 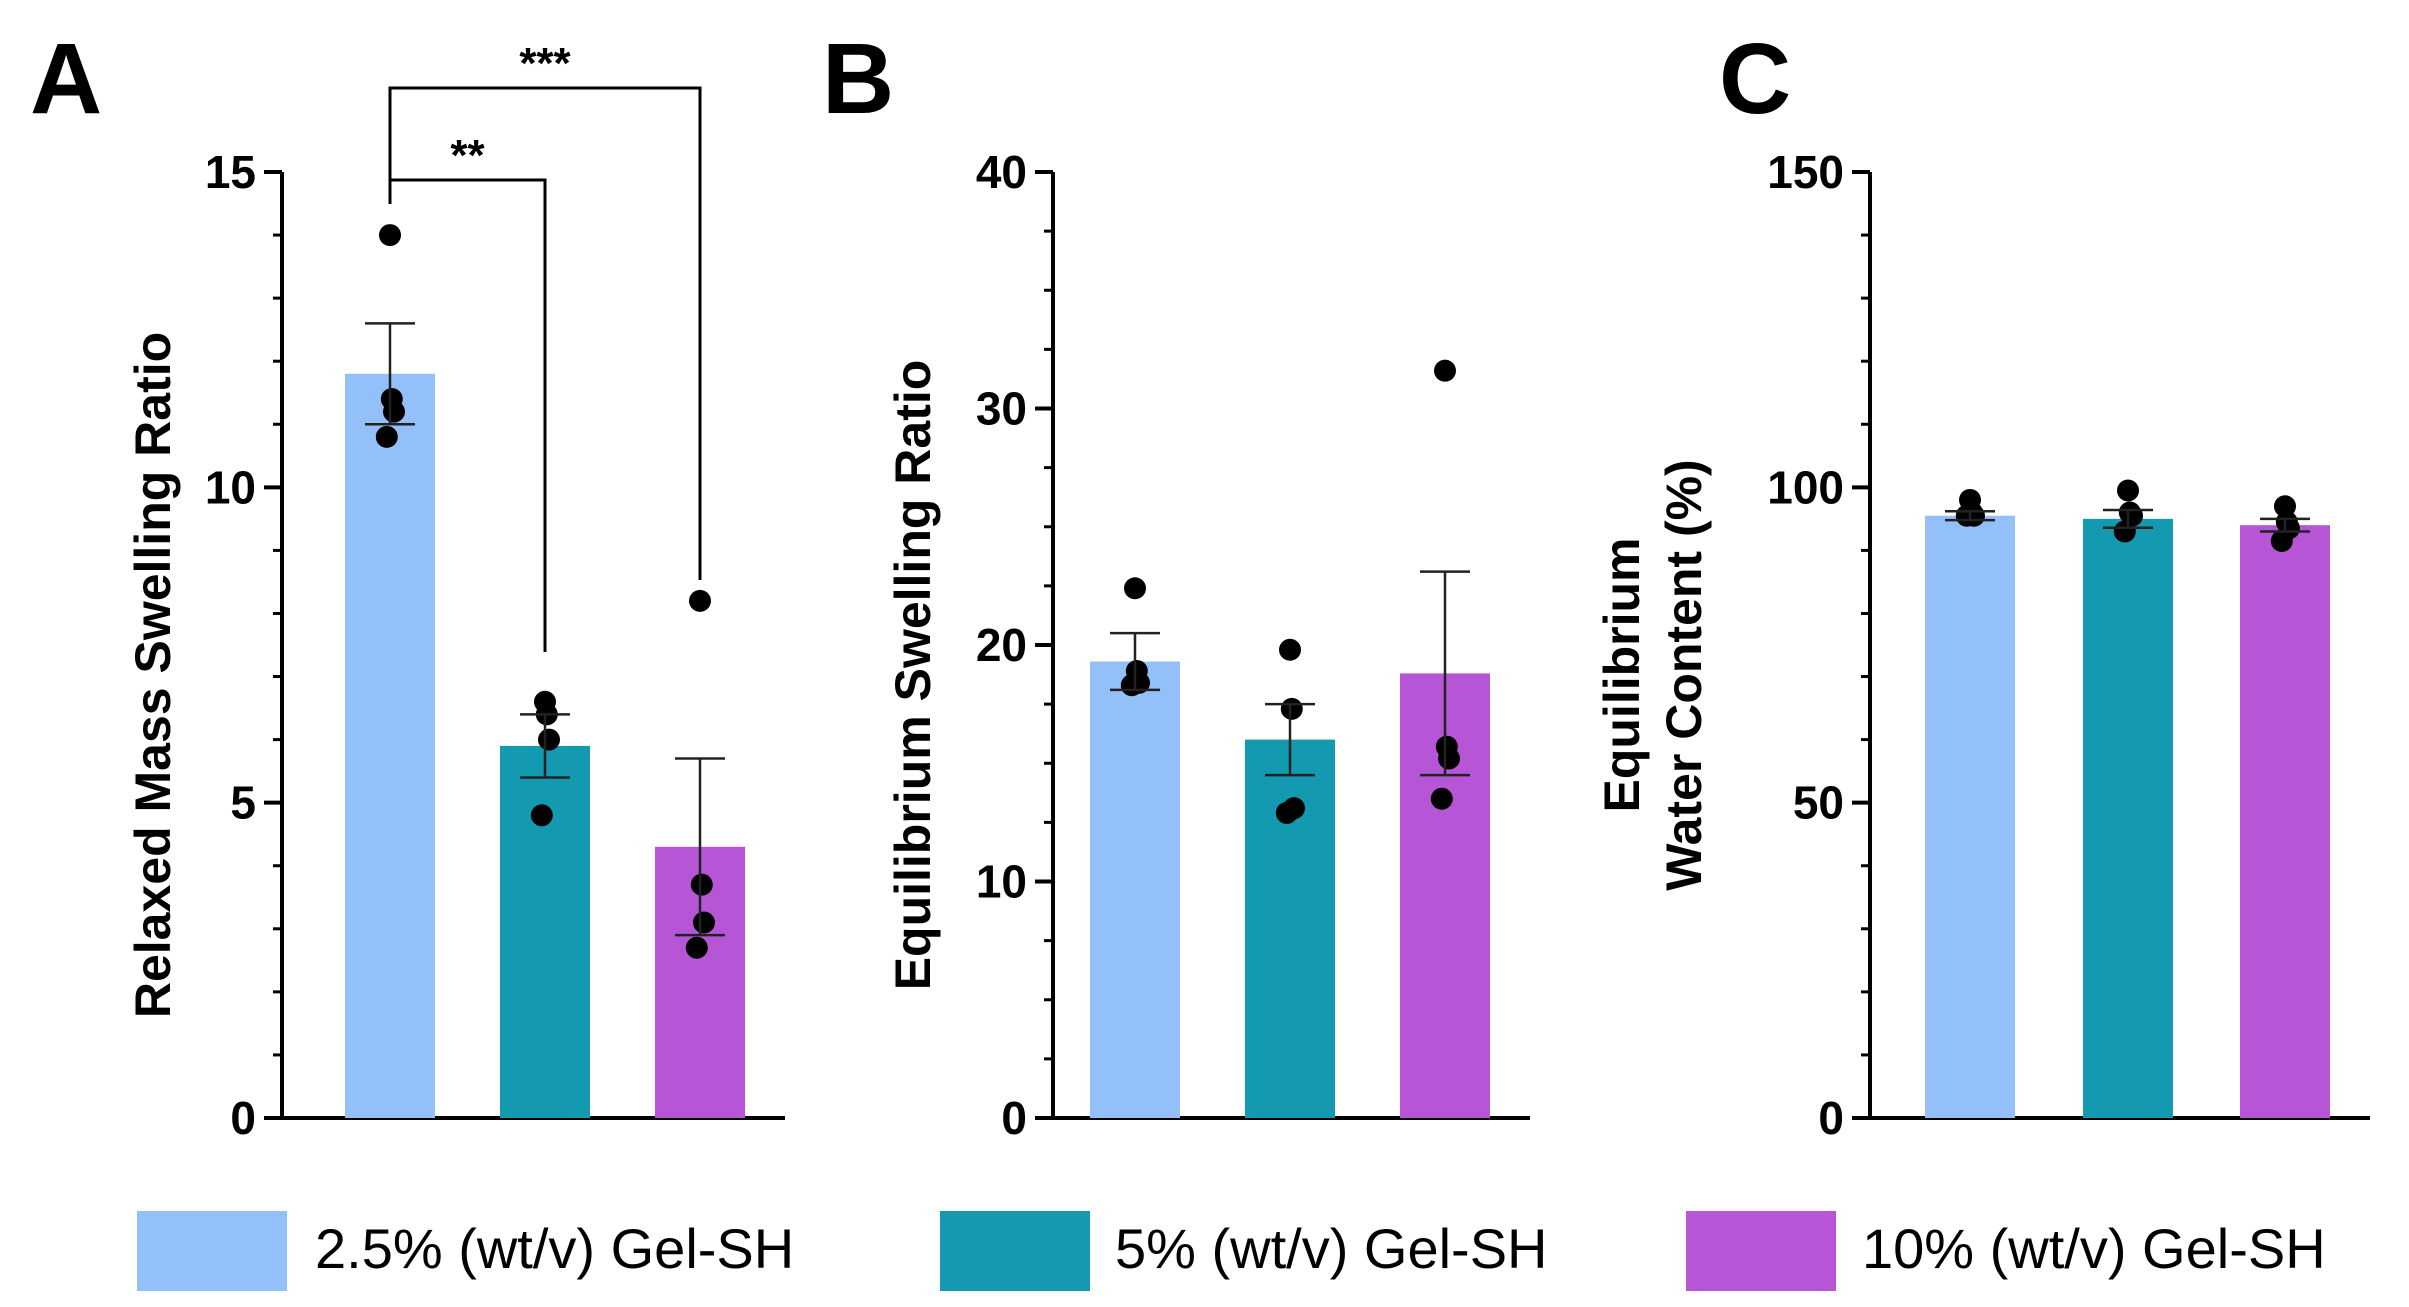 What do you see at coordinates (1622, 675) in the screenshot?
I see `y-axis-label-c: Equilibrium` at bounding box center [1622, 675].